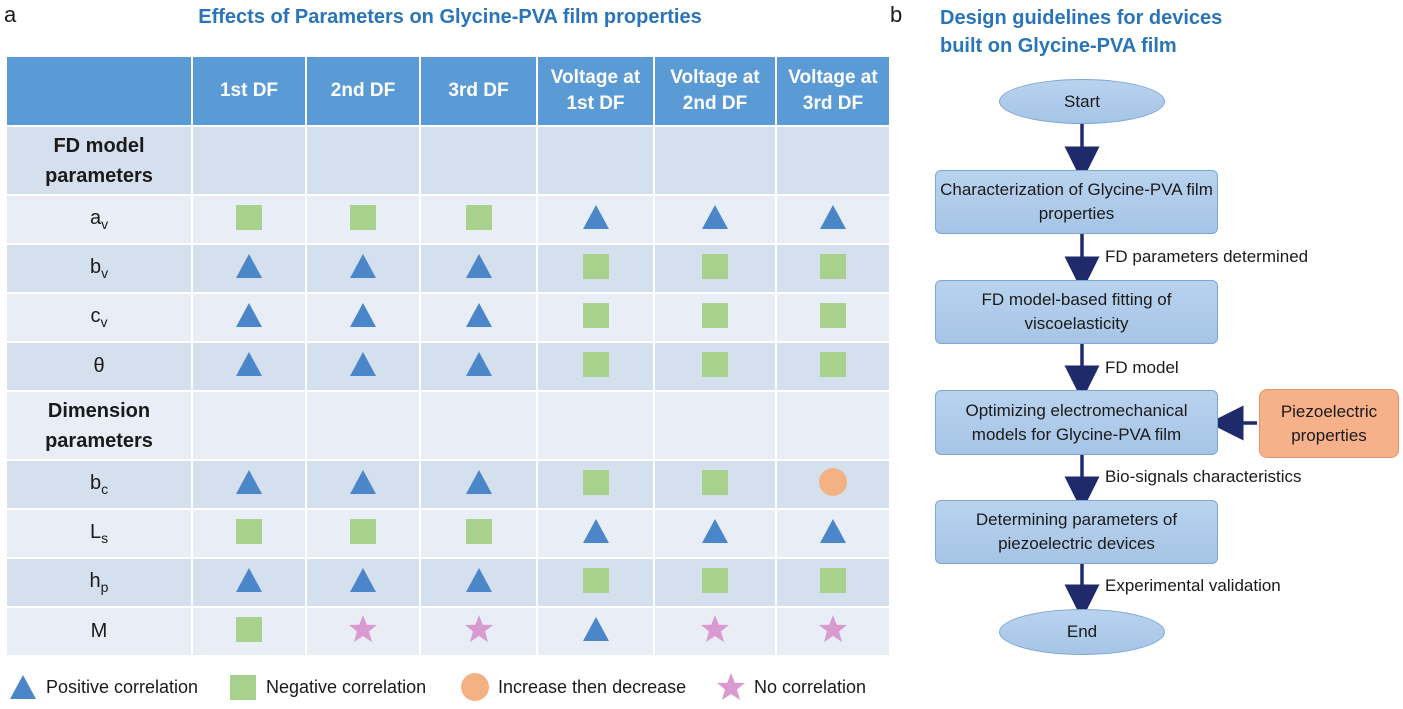 This screenshot has height=709, width=1403. I want to click on table-row: cv, so click(448, 317).